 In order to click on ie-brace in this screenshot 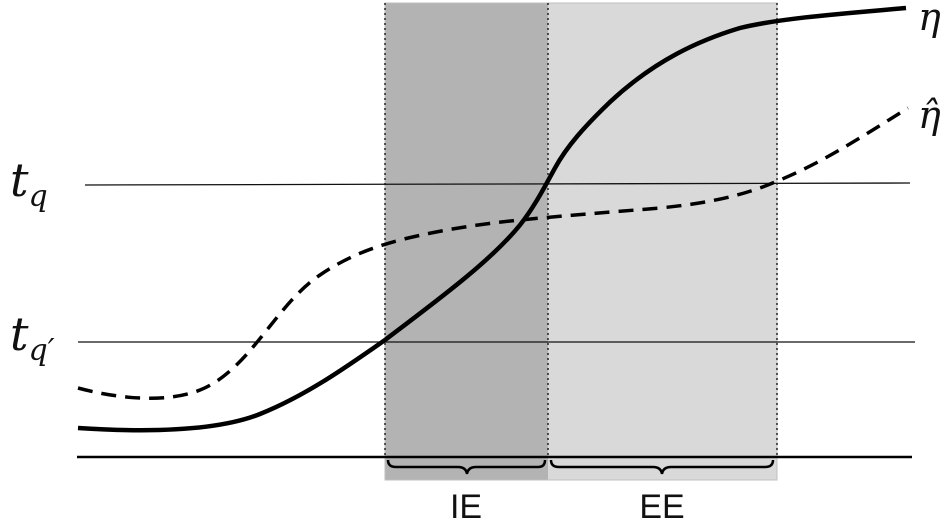, I will do `click(466, 467)`.